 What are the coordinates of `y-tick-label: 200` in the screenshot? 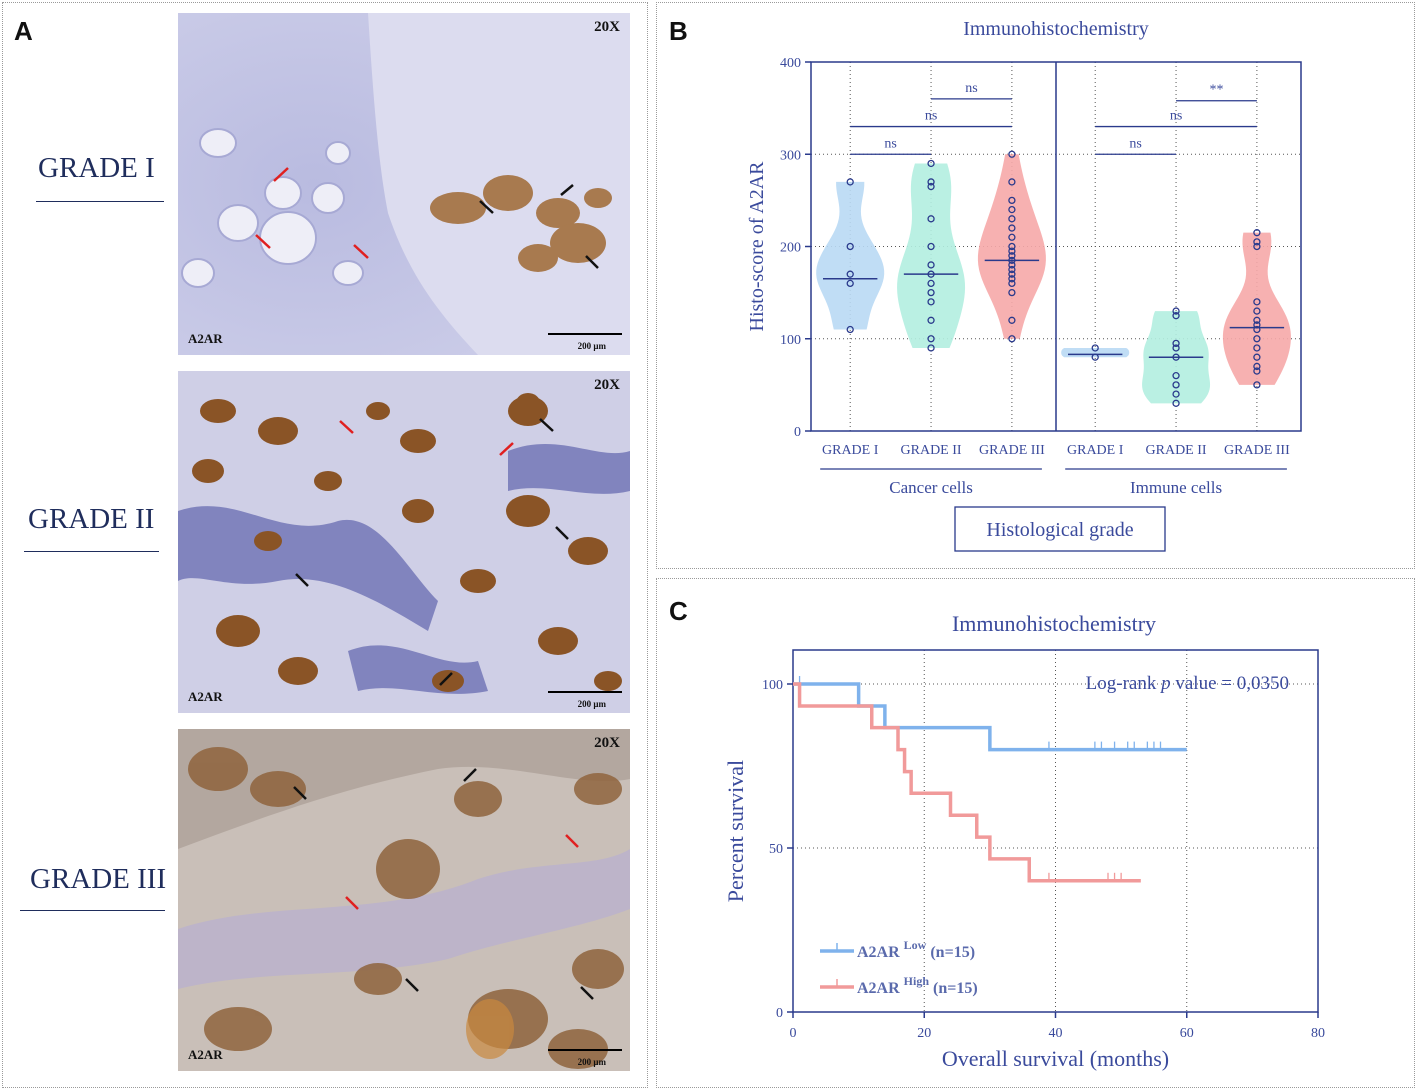 It's located at (790, 248).